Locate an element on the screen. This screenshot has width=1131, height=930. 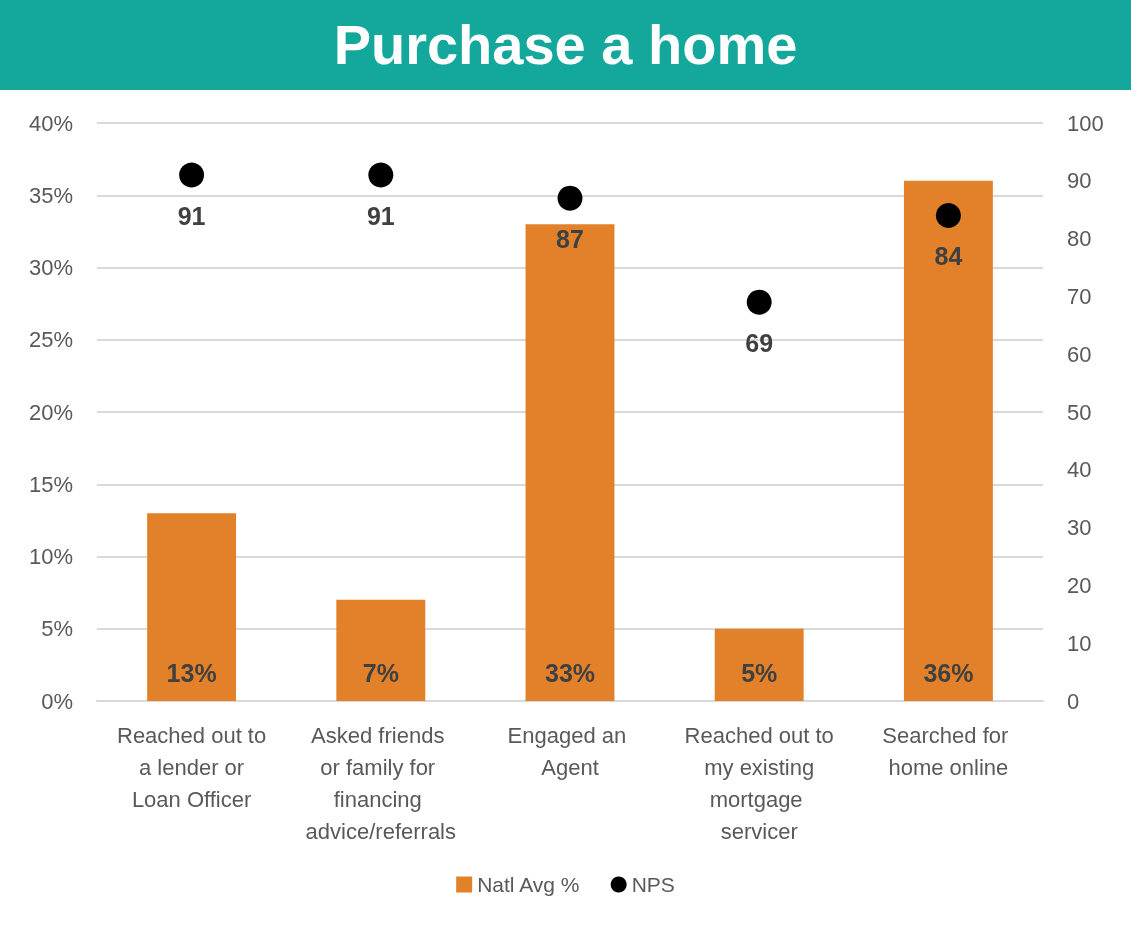
y-tick-label: 30% is located at coordinates (50, 267).